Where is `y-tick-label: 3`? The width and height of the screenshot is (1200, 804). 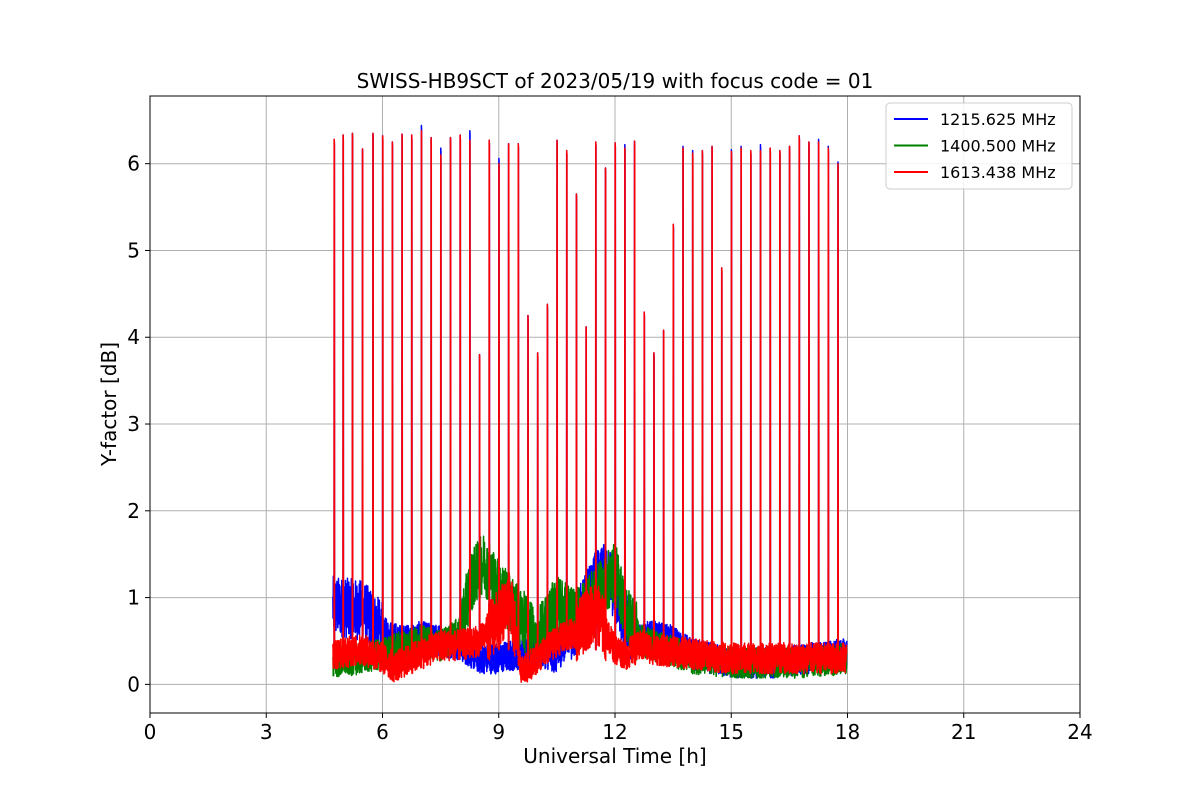
y-tick-label: 3 is located at coordinates (133, 424).